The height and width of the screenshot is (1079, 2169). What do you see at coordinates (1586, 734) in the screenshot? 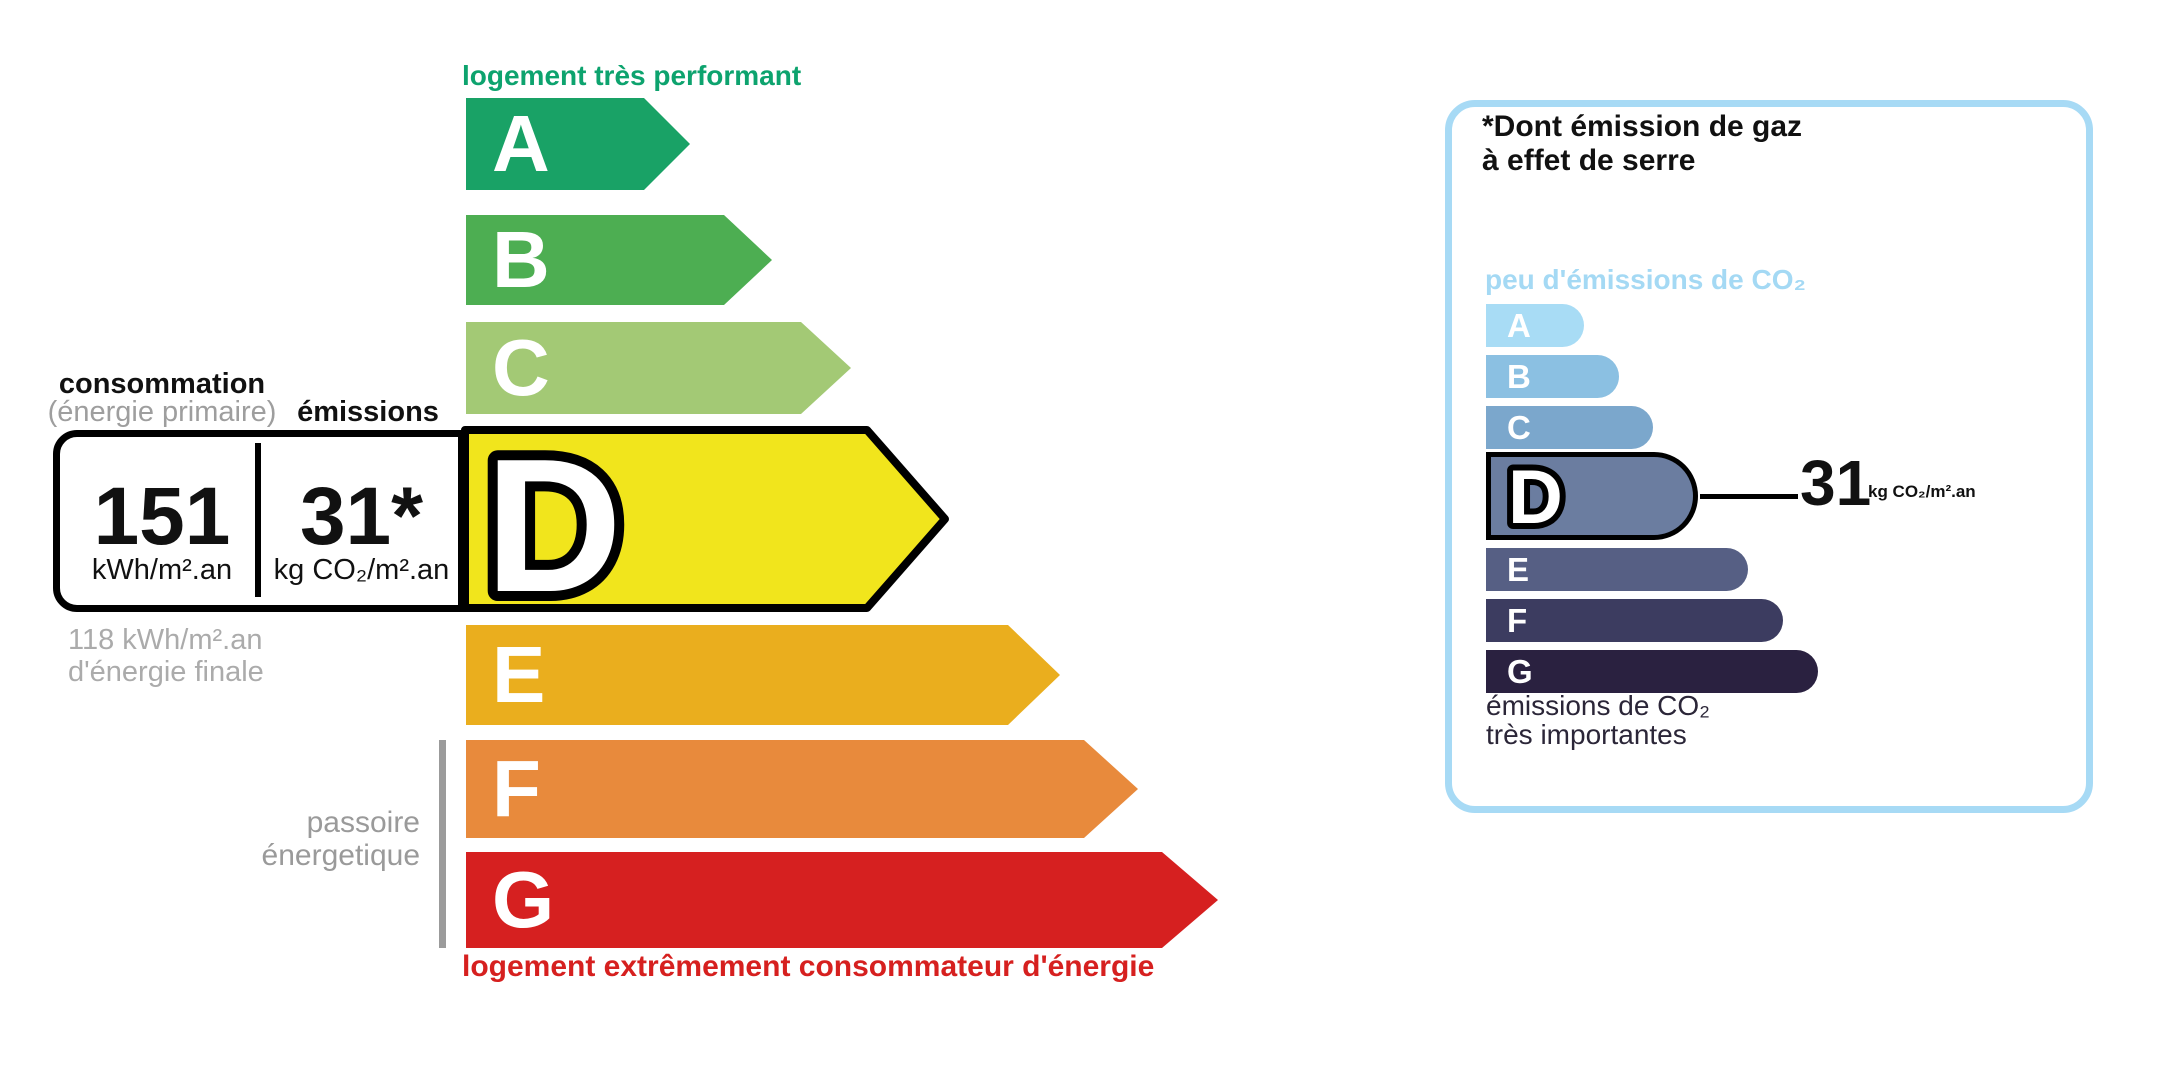
I see `ghg-high-emissions-label-line2: très importantes` at bounding box center [1586, 734].